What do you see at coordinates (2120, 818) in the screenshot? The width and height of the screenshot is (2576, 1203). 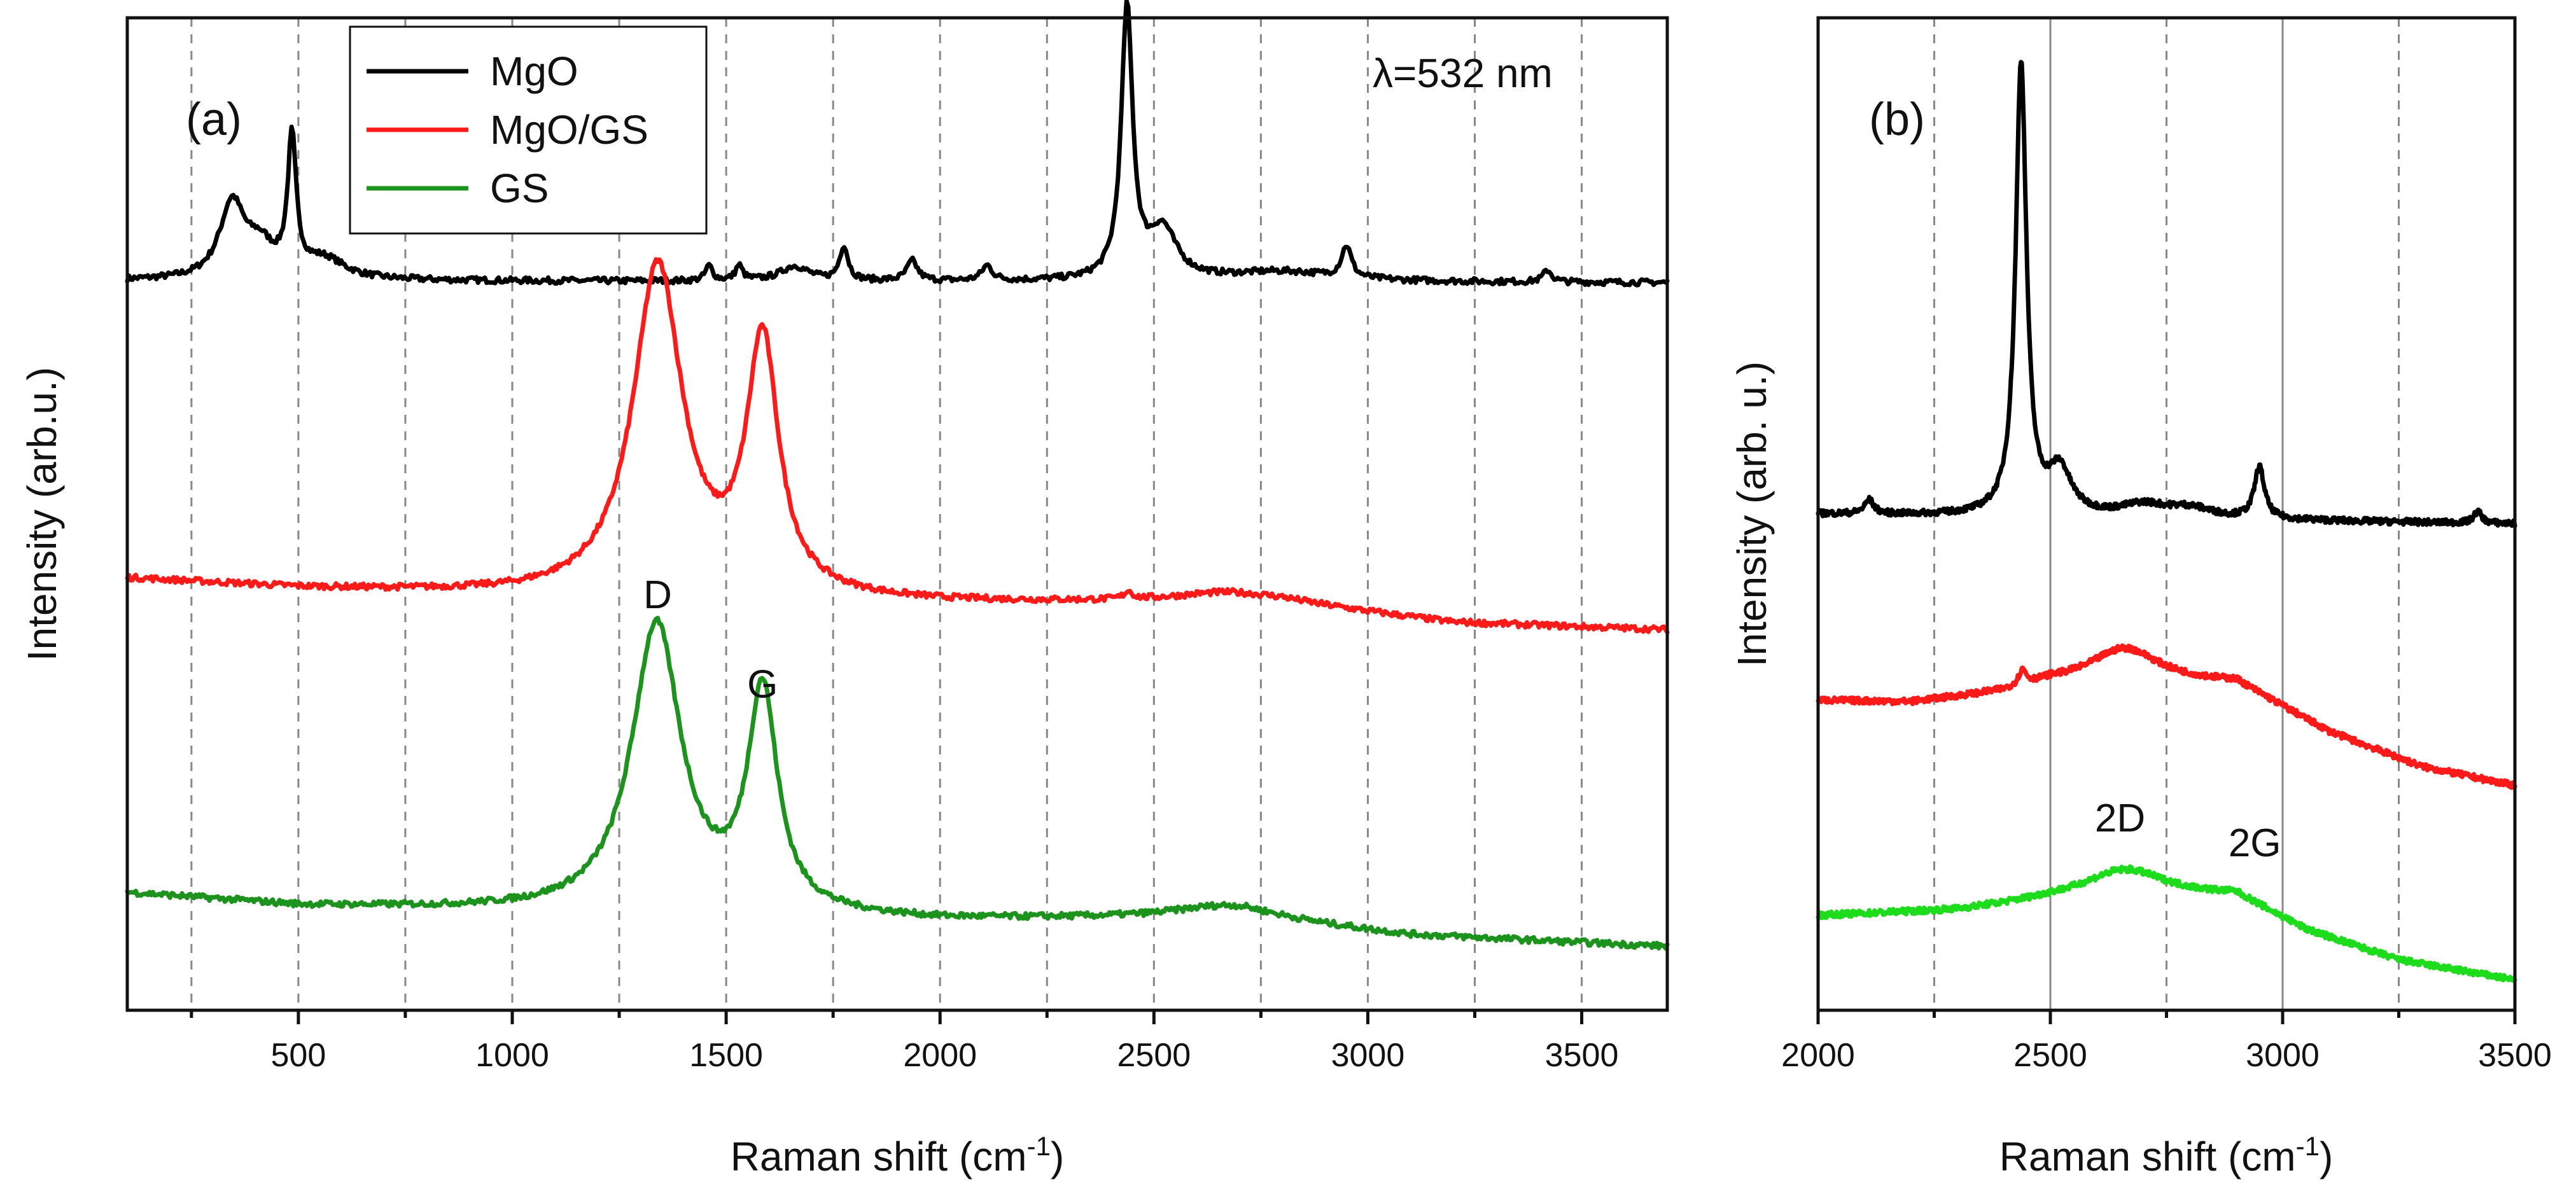 I see `peak-label-2d: 2D` at bounding box center [2120, 818].